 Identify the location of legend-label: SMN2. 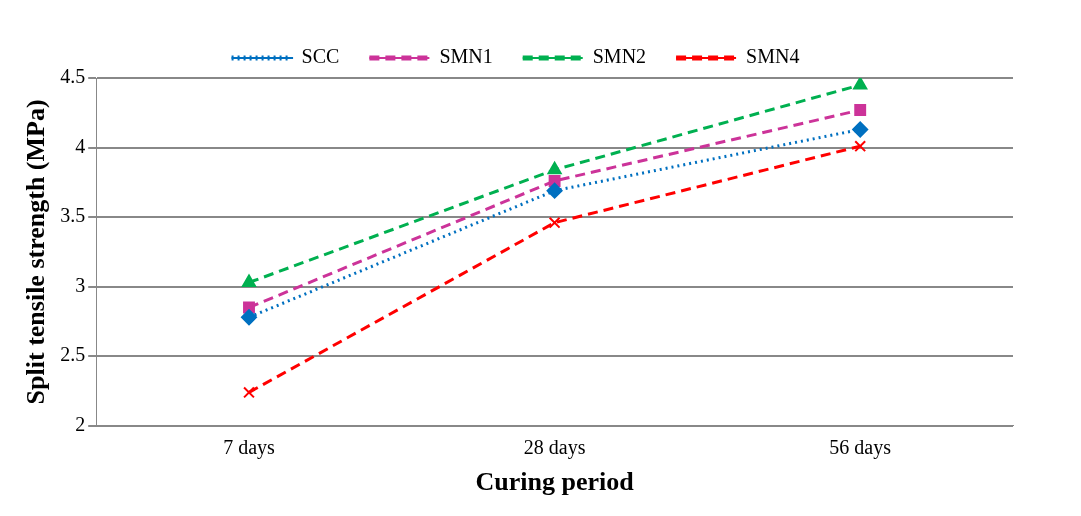
(619, 56).